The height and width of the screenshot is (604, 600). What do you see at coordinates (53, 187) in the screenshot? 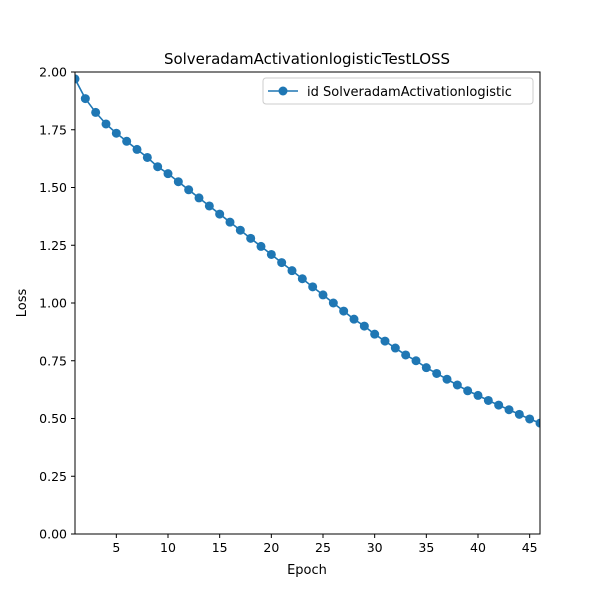
I see `y-tick-label: 1.50` at bounding box center [53, 187].